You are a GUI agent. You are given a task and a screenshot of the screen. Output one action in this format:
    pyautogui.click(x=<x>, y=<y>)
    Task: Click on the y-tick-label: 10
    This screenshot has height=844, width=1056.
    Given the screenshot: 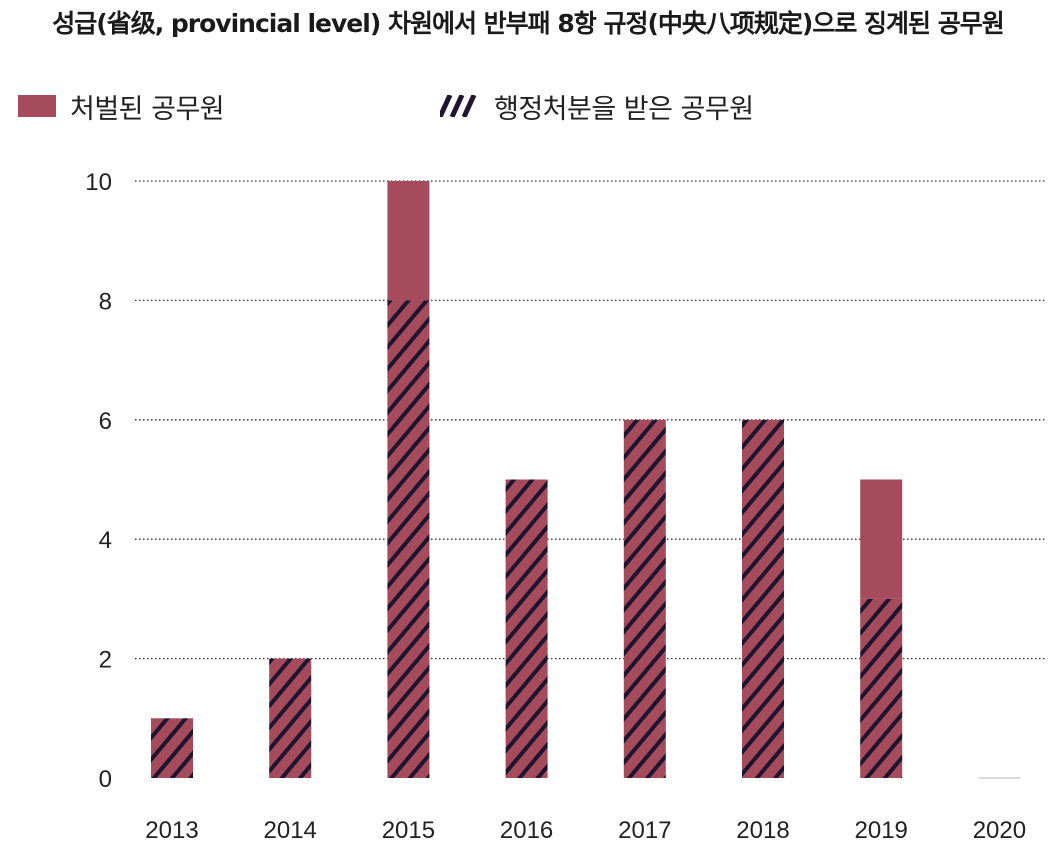 What is the action you would take?
    pyautogui.click(x=98, y=182)
    